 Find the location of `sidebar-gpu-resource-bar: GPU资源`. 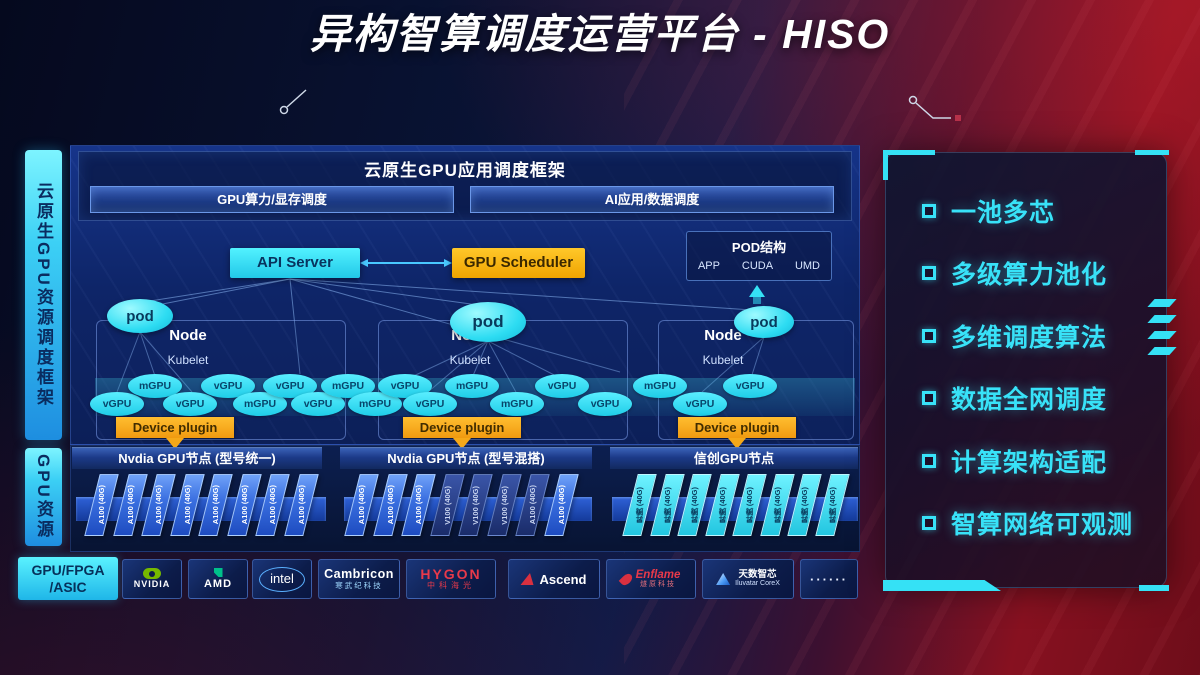

sidebar-gpu-resource-bar: GPU资源 is located at coordinates (43, 497).